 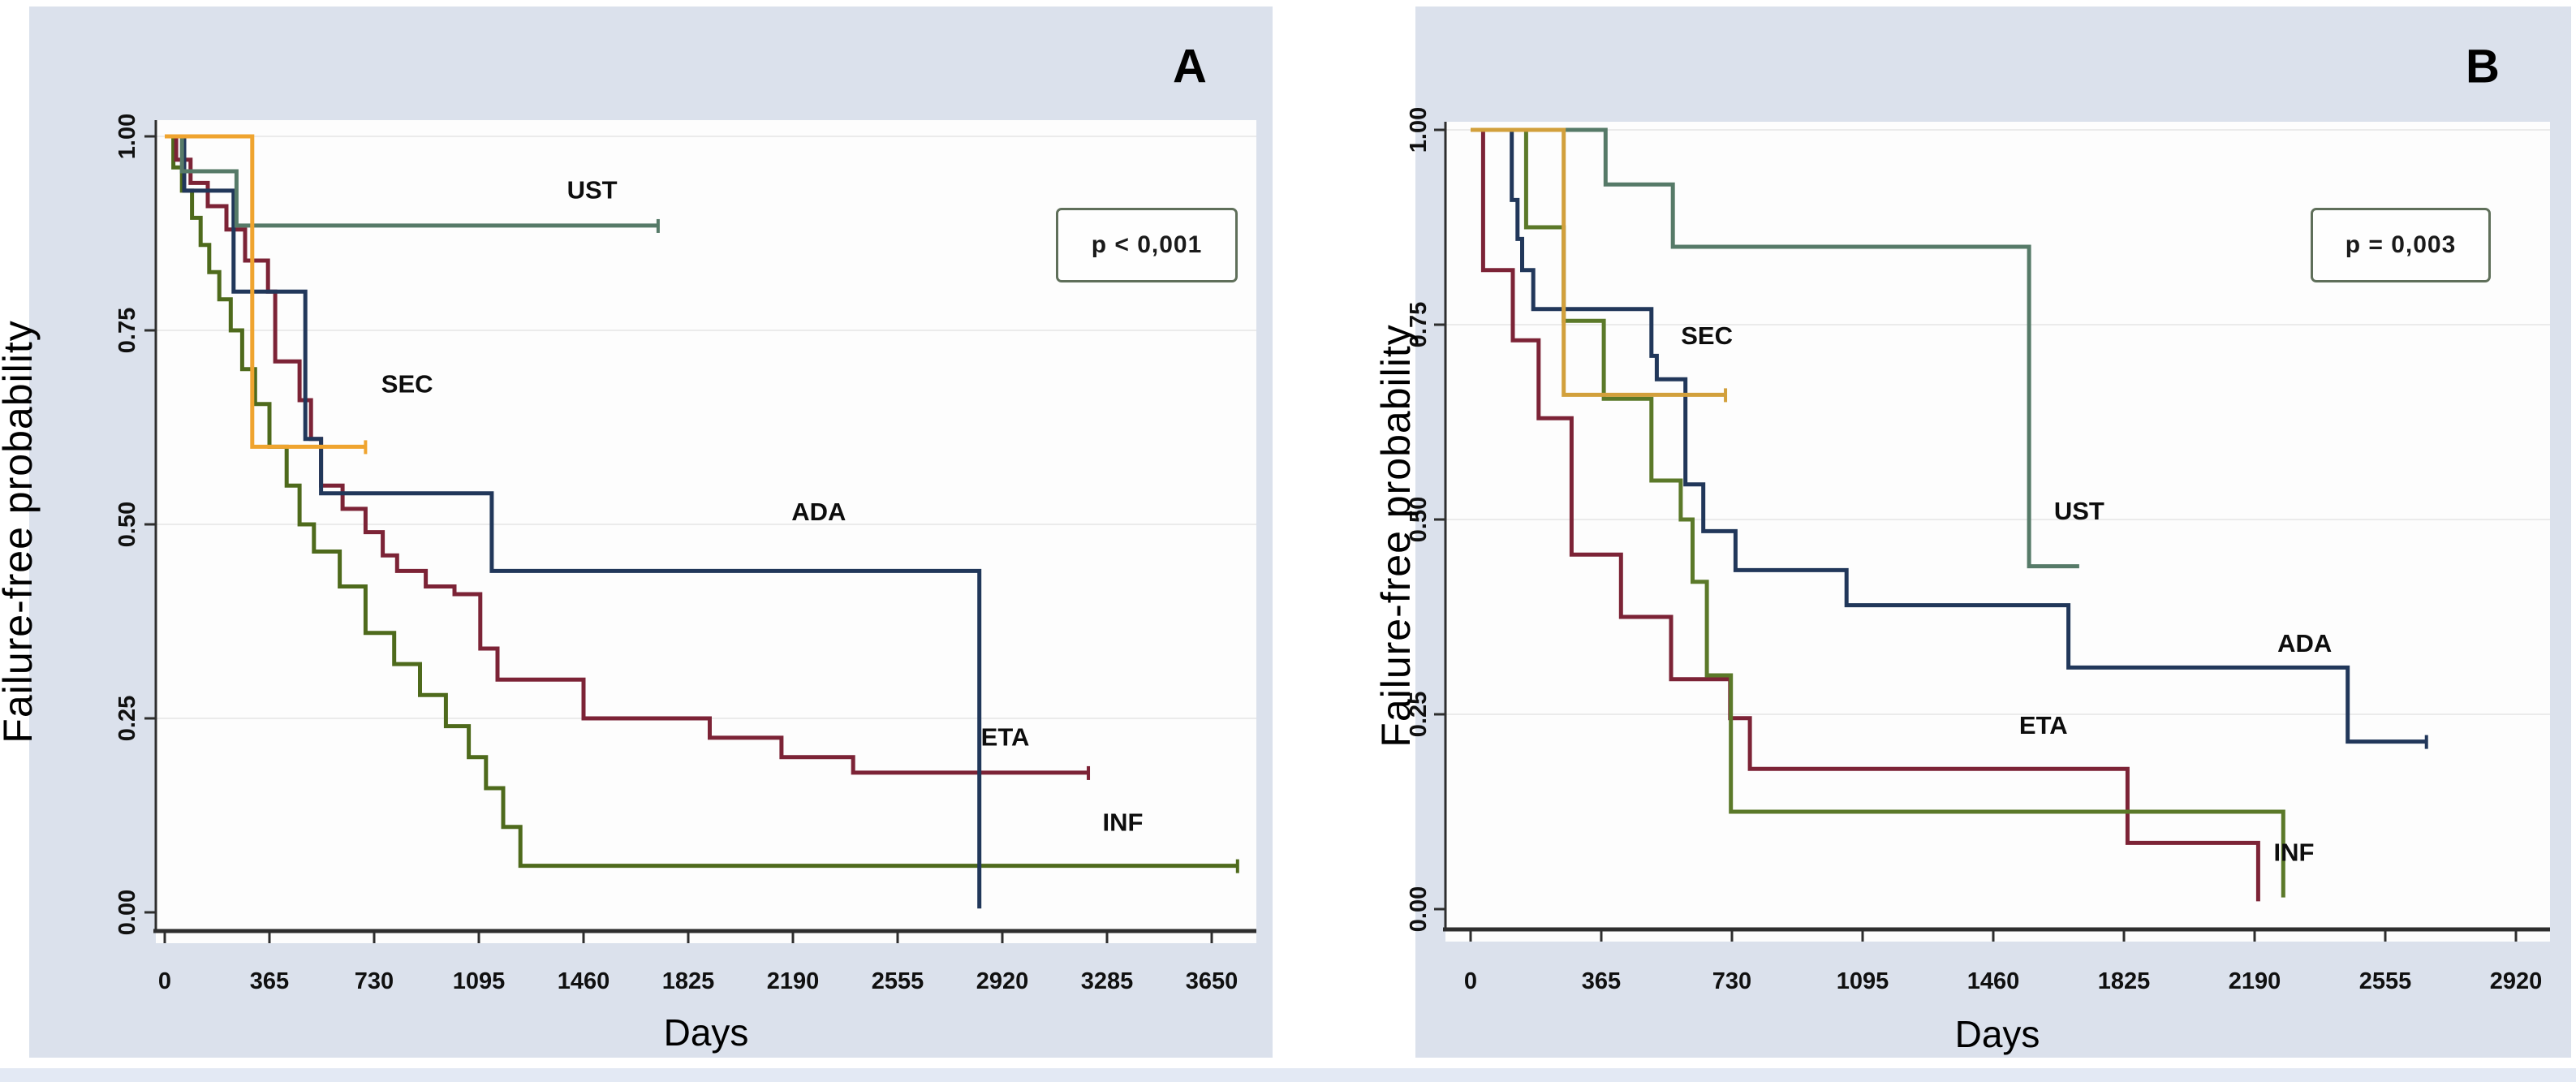 I want to click on x-tick-label-A: 2920, so click(x=1003, y=981).